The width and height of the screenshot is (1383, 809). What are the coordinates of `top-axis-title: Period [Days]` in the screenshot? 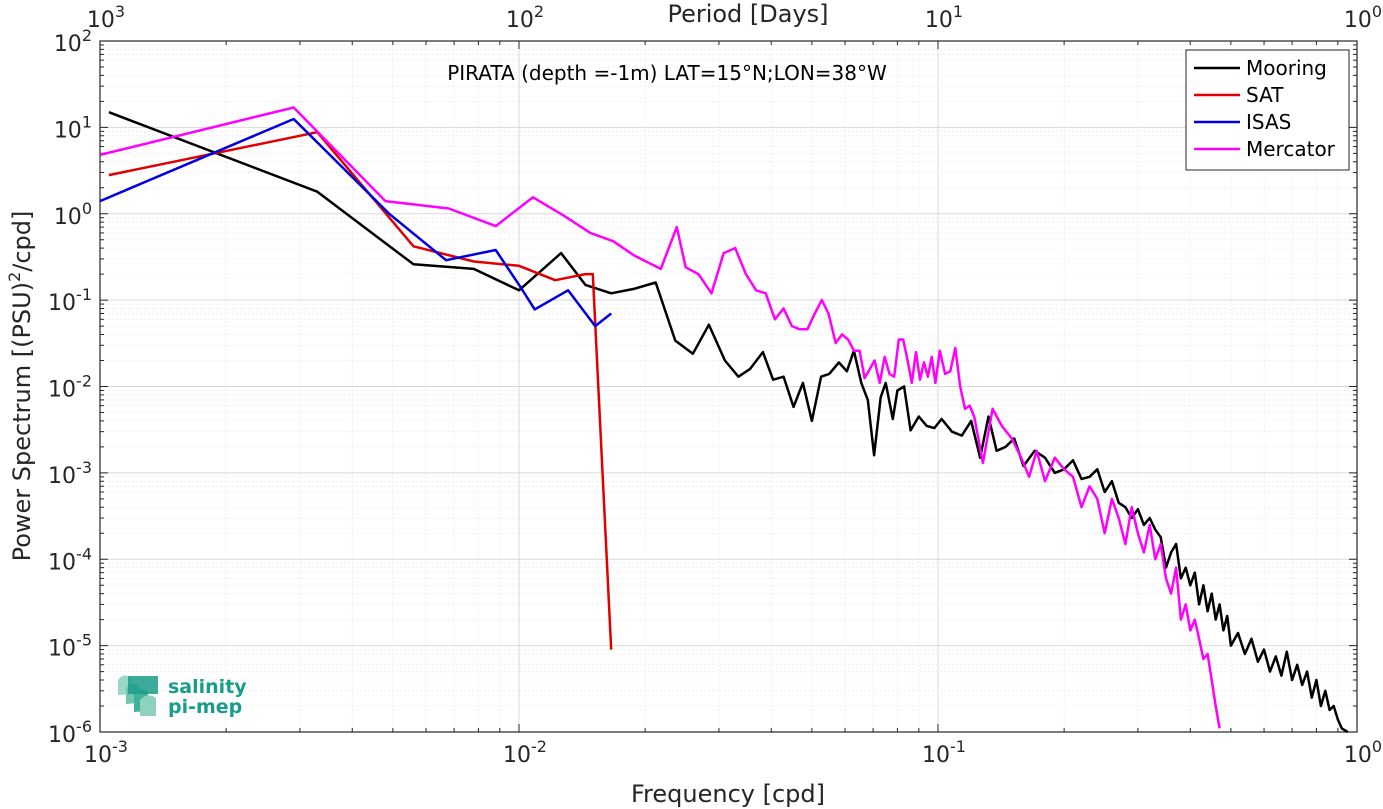 It's located at (747, 14).